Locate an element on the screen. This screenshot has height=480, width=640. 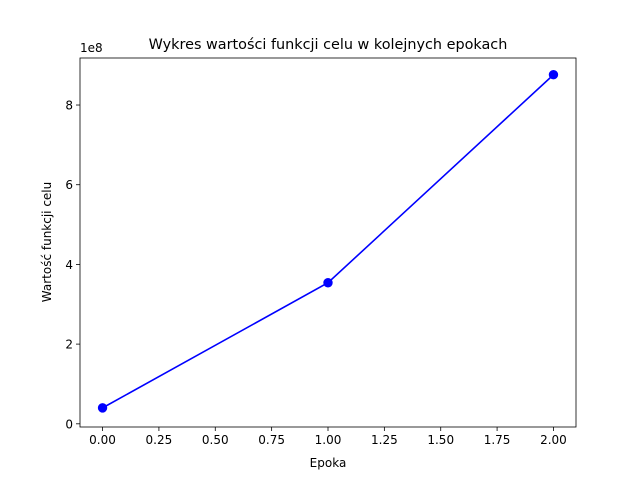
x-tick-label: 0.25 is located at coordinates (159, 440).